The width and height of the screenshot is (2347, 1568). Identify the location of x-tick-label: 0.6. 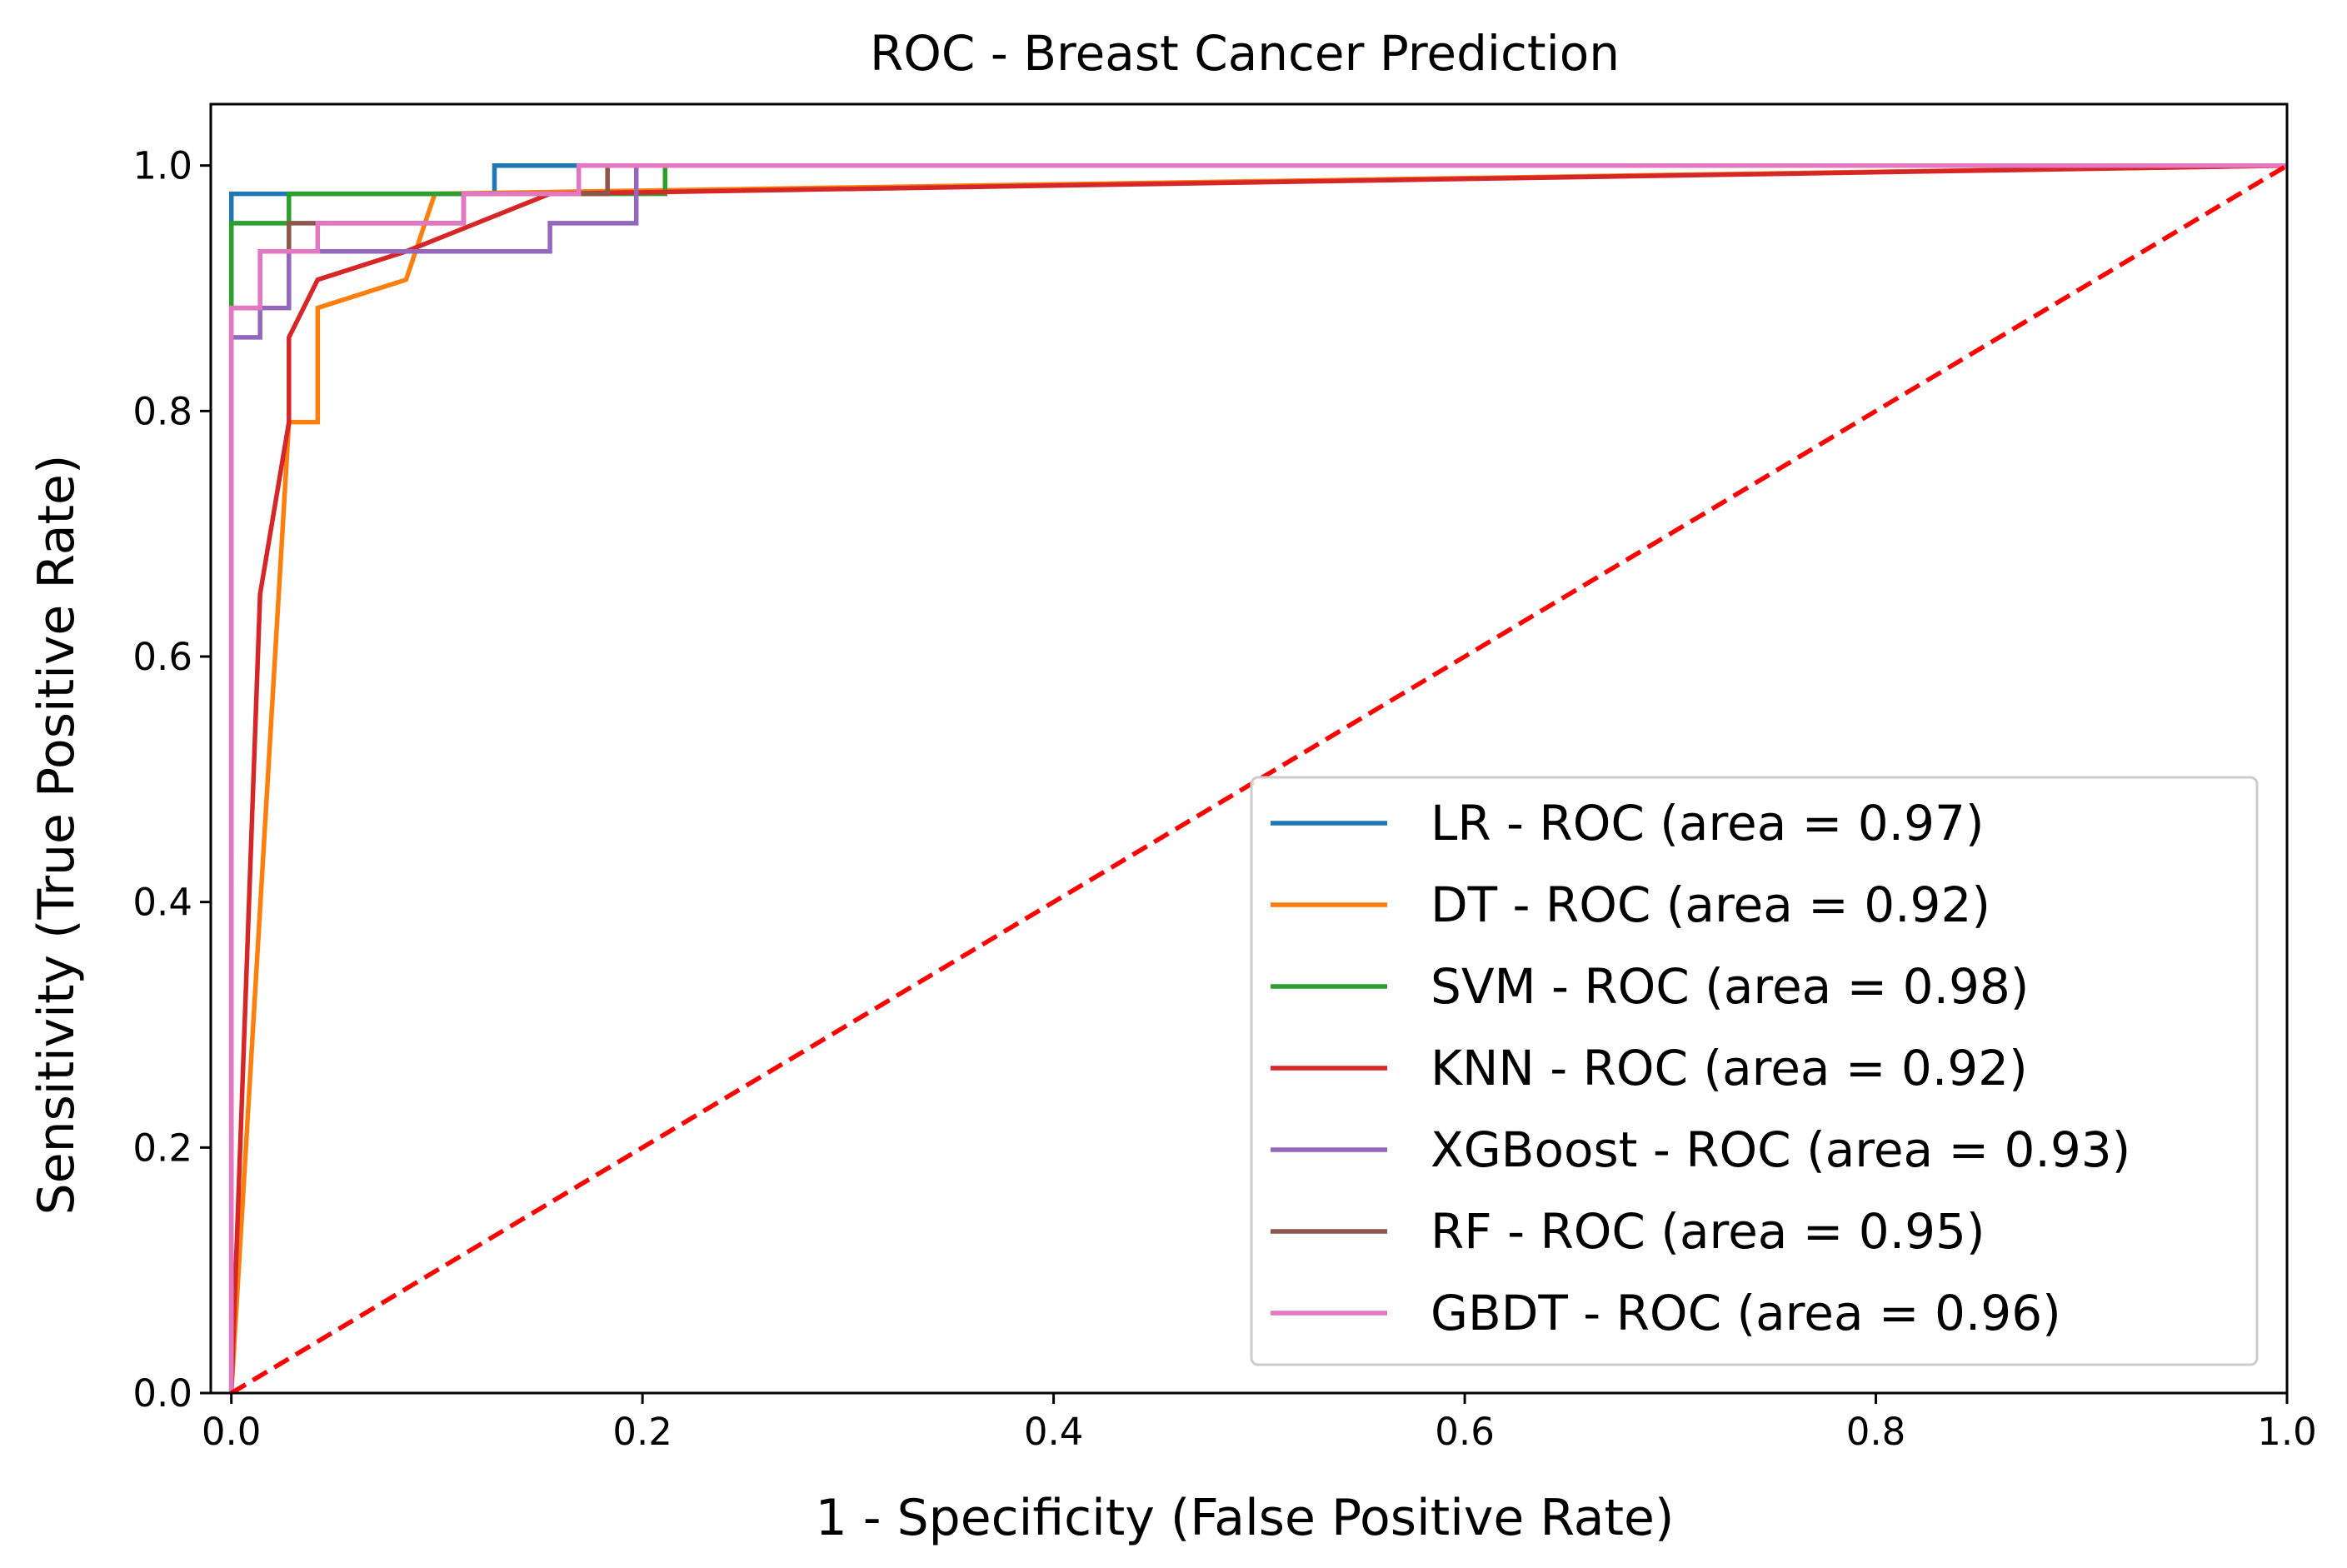
(1465, 1432).